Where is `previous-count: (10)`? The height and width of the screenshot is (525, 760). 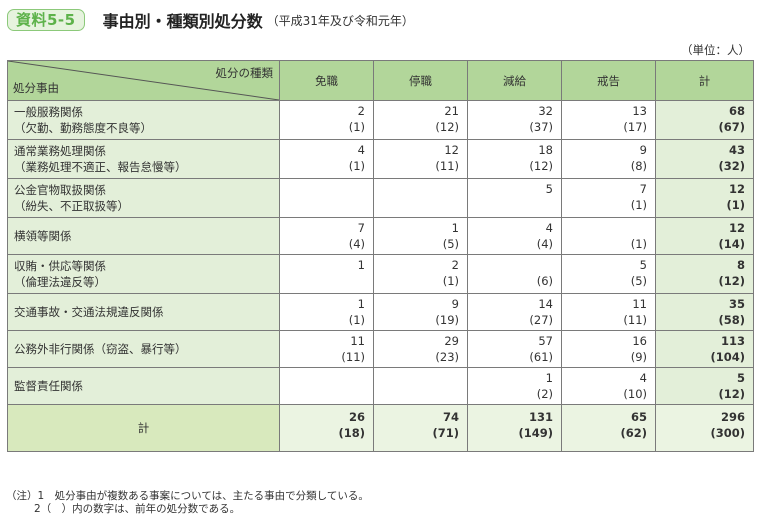
previous-count: (10) is located at coordinates (635, 394).